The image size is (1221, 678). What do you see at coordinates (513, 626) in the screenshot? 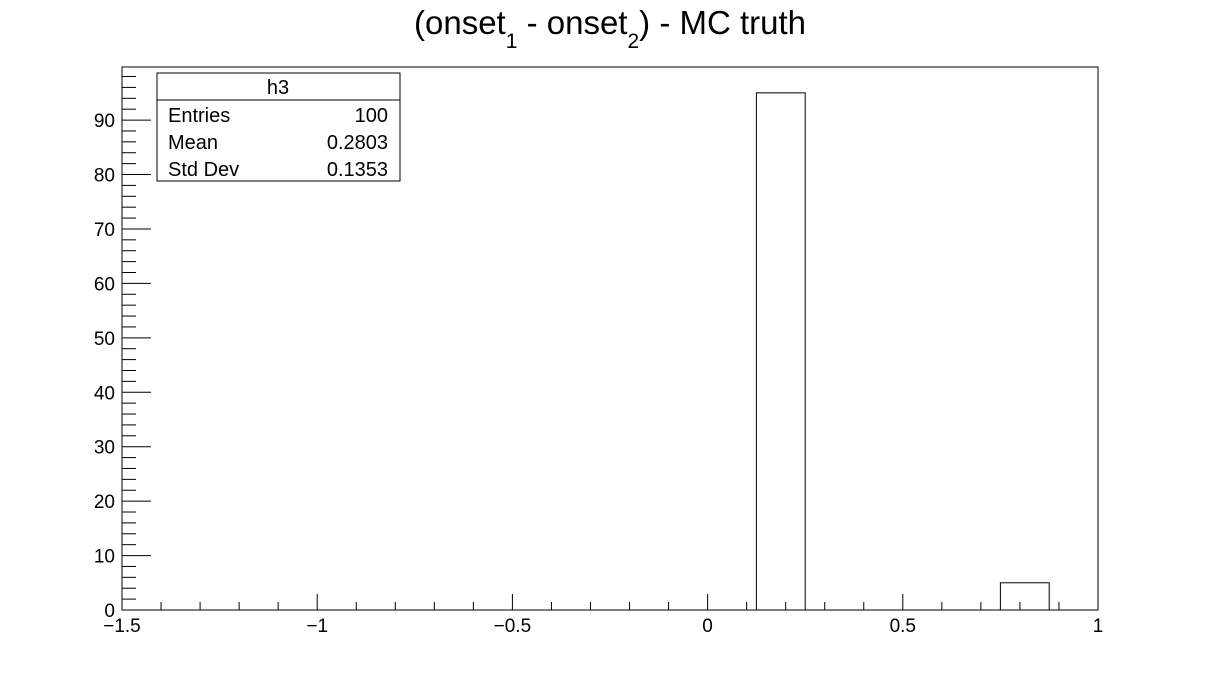
I see `x-tick-label: −0.5` at bounding box center [513, 626].